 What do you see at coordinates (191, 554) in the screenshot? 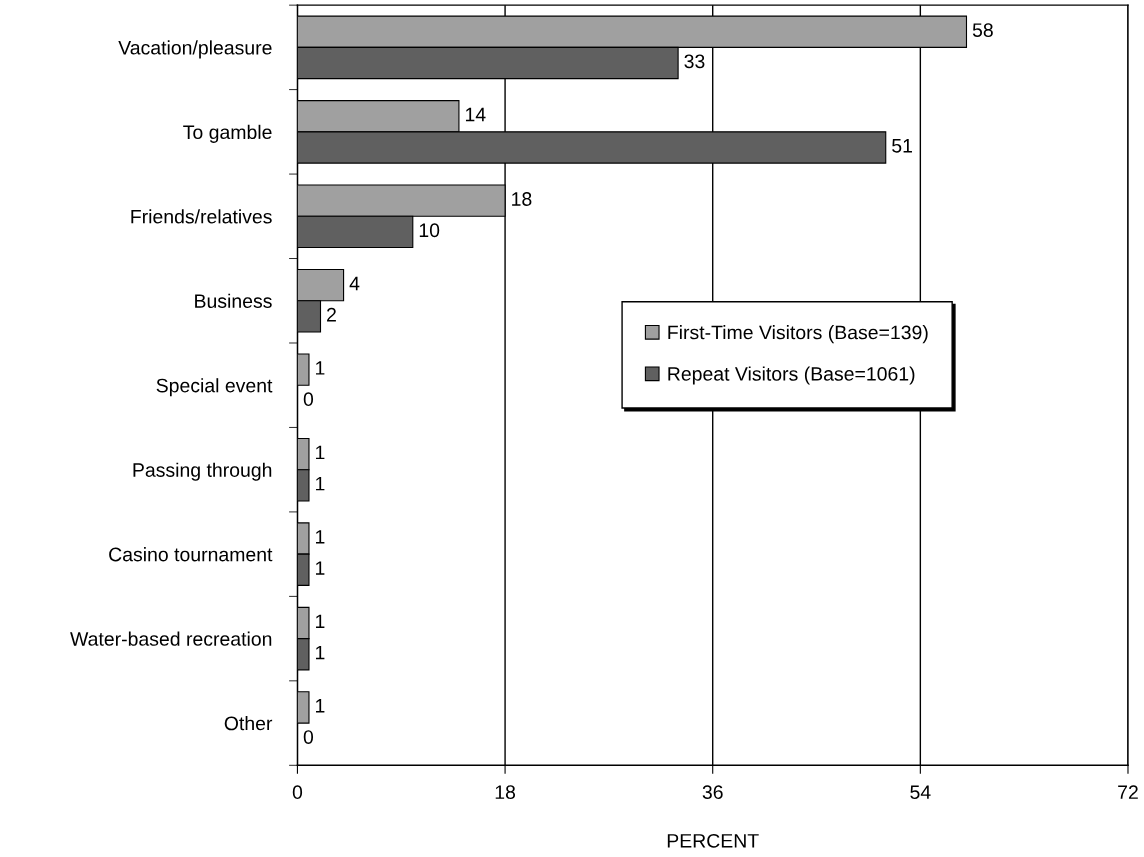
I see `y-tick-label: Casino tournament` at bounding box center [191, 554].